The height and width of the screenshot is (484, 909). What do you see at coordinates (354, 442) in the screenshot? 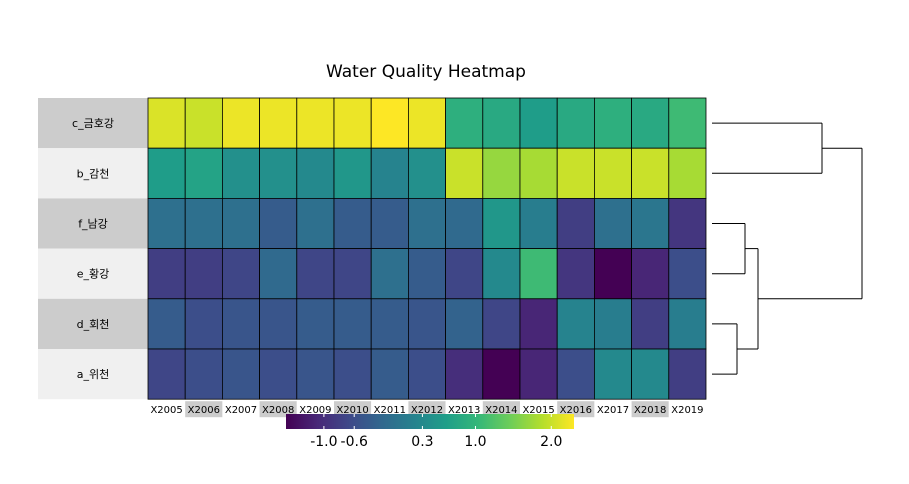
I see `legend-tick-label: -0.6` at bounding box center [354, 442].